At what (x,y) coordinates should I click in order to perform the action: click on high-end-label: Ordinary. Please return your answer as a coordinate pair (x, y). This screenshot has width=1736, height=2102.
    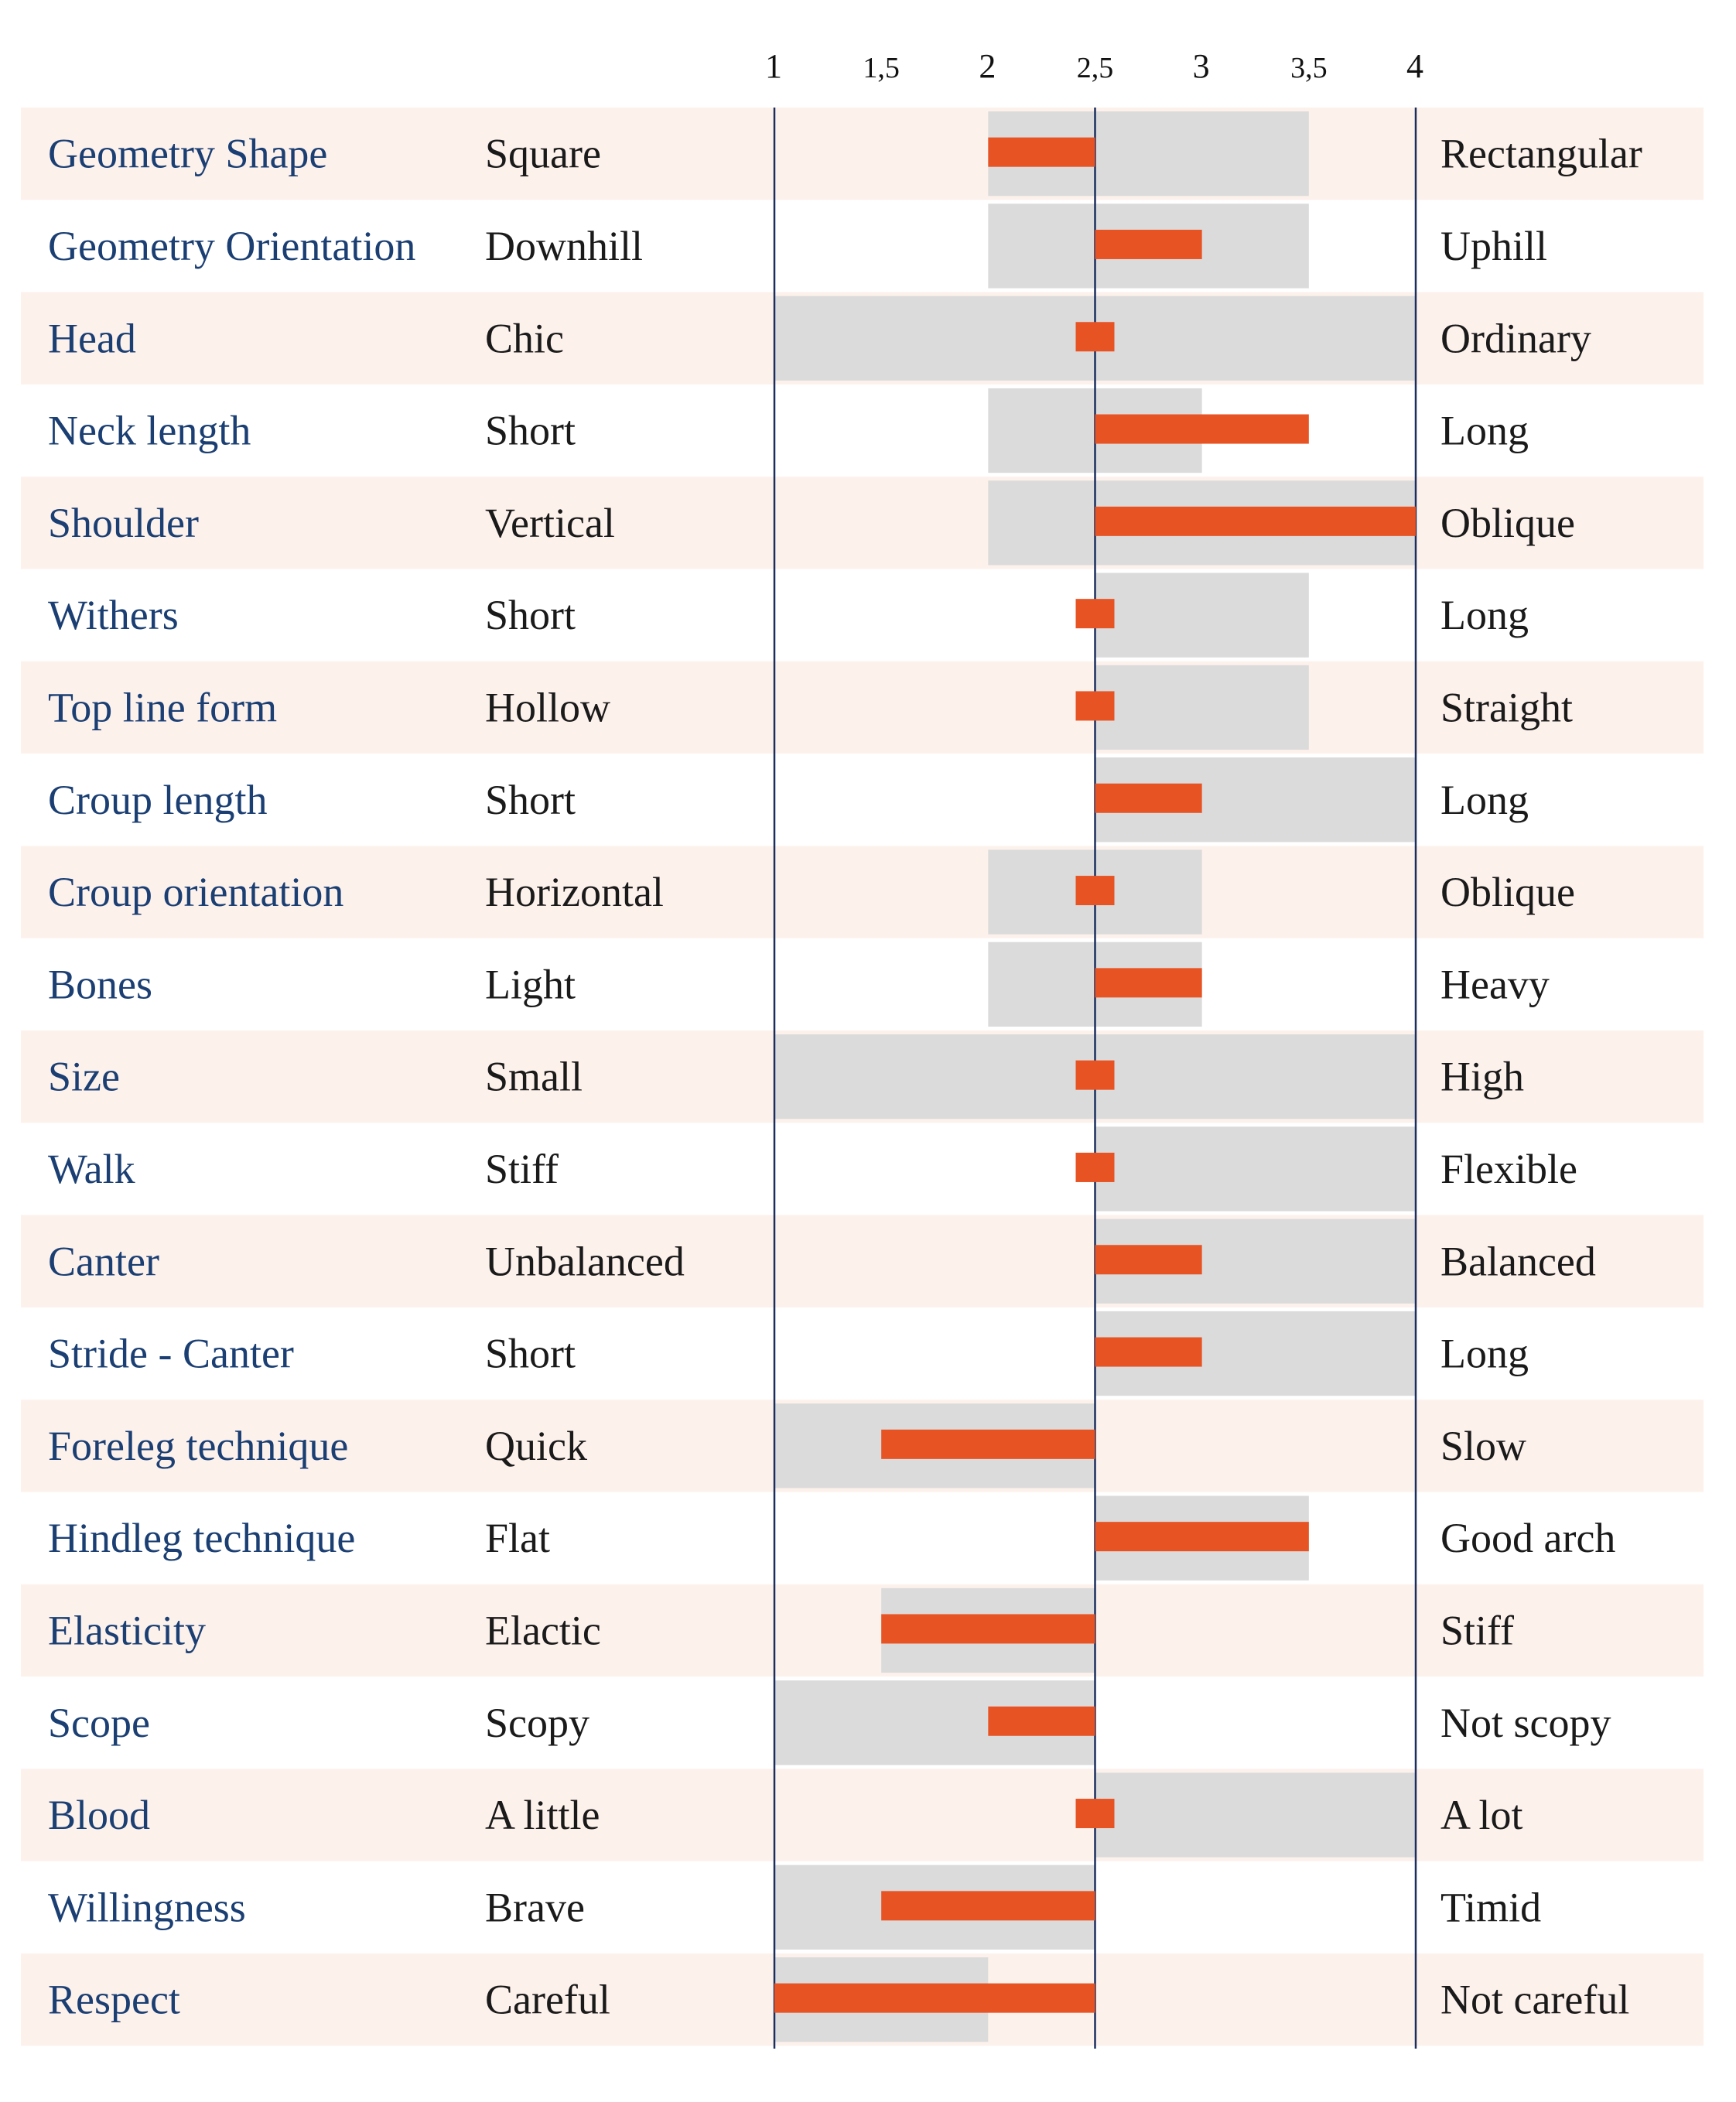
    Looking at the image, I should click on (1515, 338).